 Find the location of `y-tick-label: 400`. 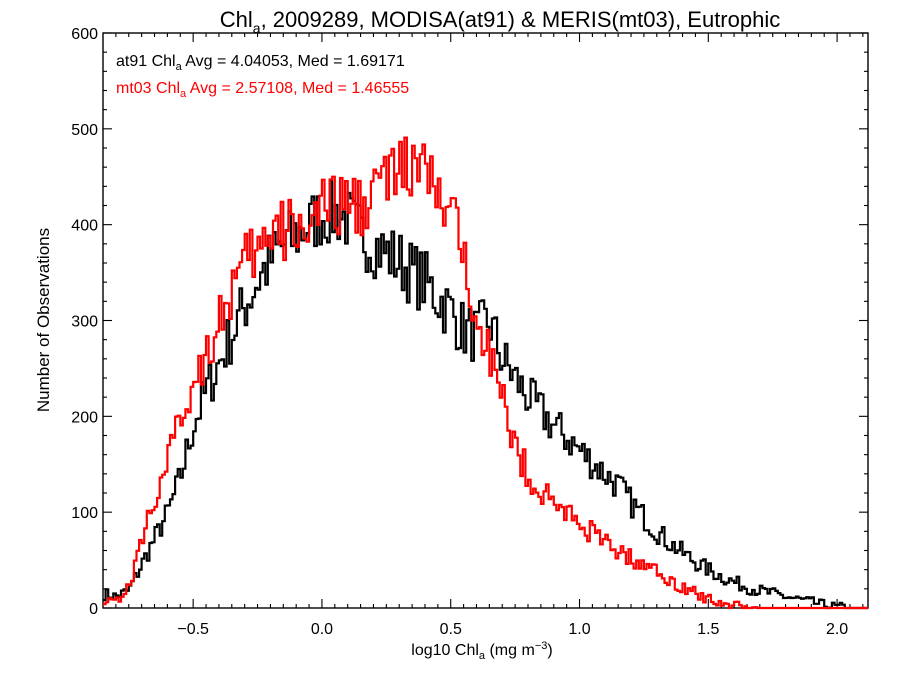

y-tick-label: 400 is located at coordinates (84, 226).